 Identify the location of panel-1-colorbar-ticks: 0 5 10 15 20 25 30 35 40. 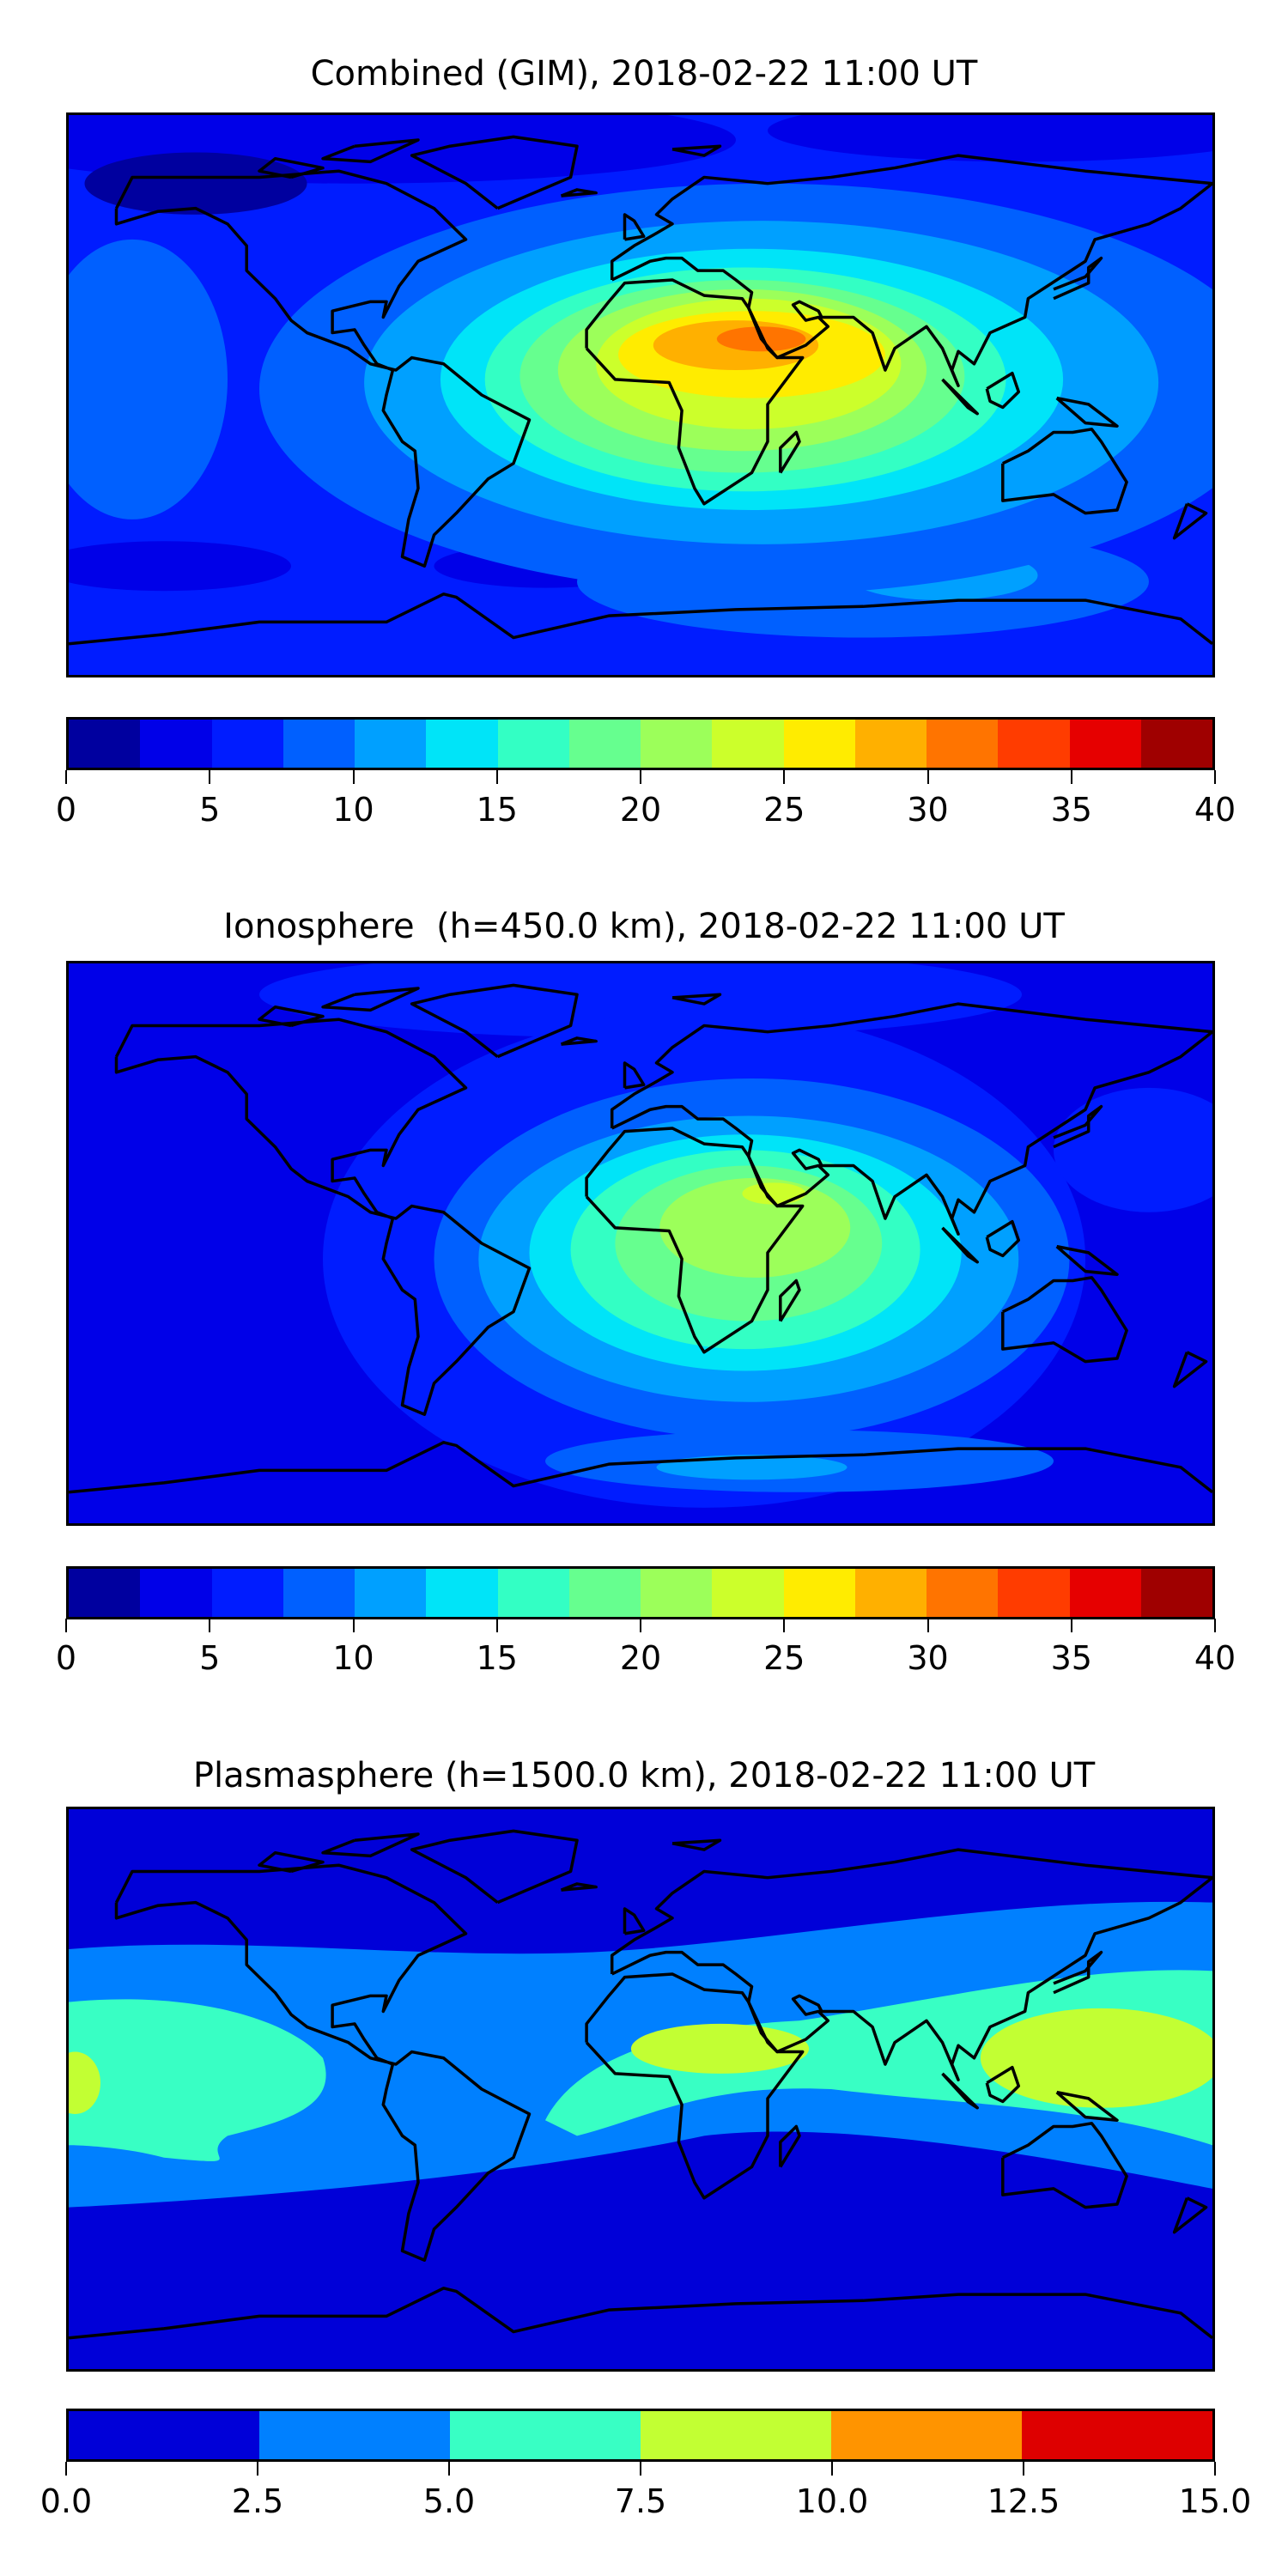
(646, 800).